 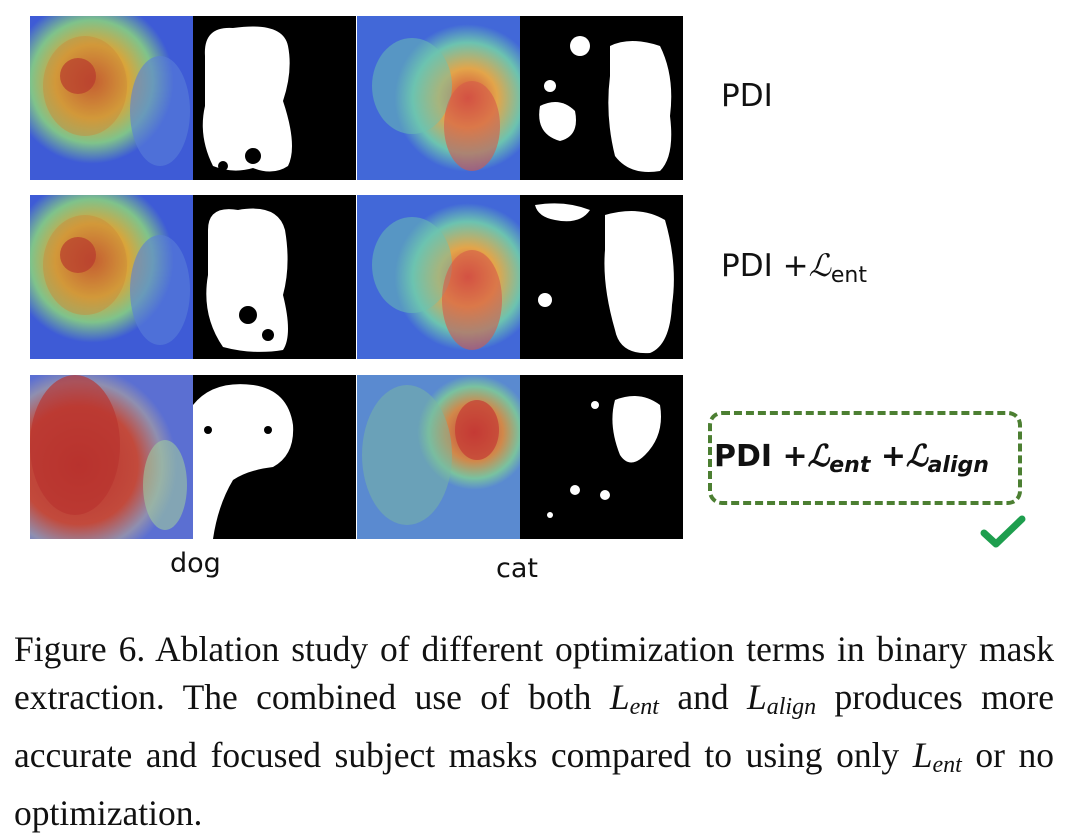 I want to click on caption-prefix: Figure 6., so click(x=80, y=649).